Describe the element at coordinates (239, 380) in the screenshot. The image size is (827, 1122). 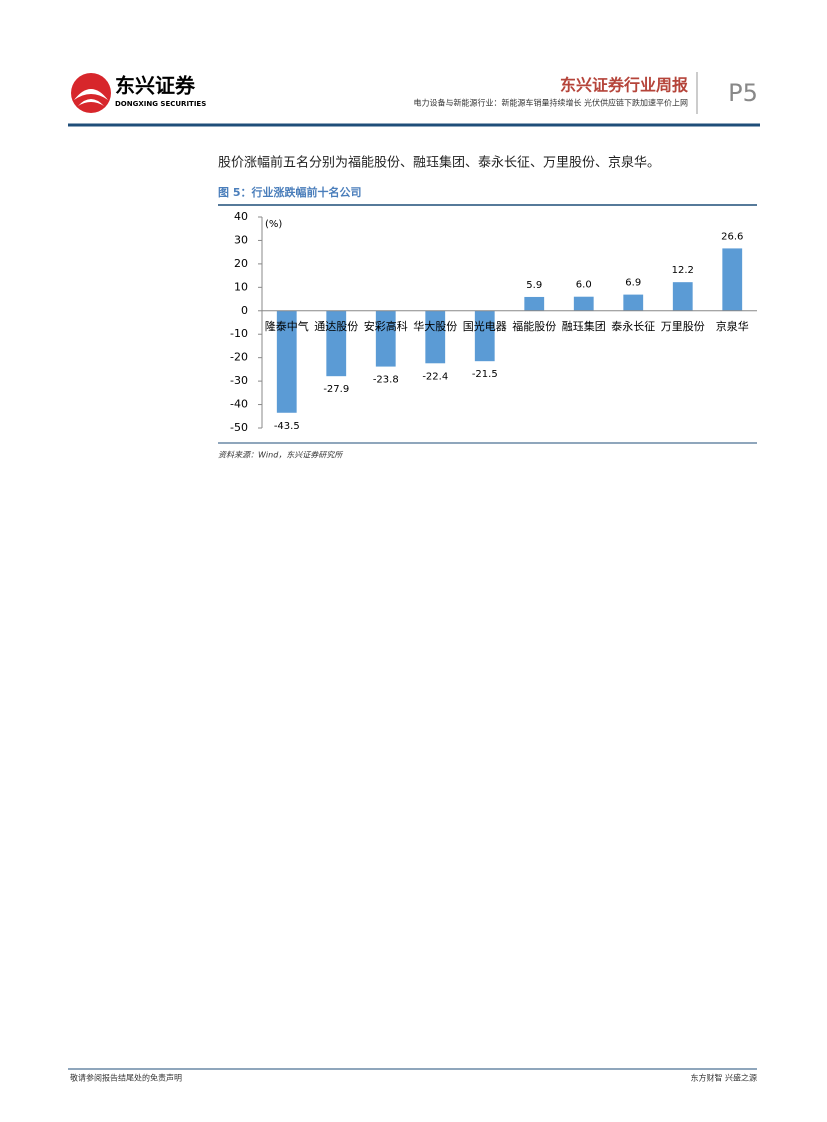
I see `y-tick-label: -30` at that location.